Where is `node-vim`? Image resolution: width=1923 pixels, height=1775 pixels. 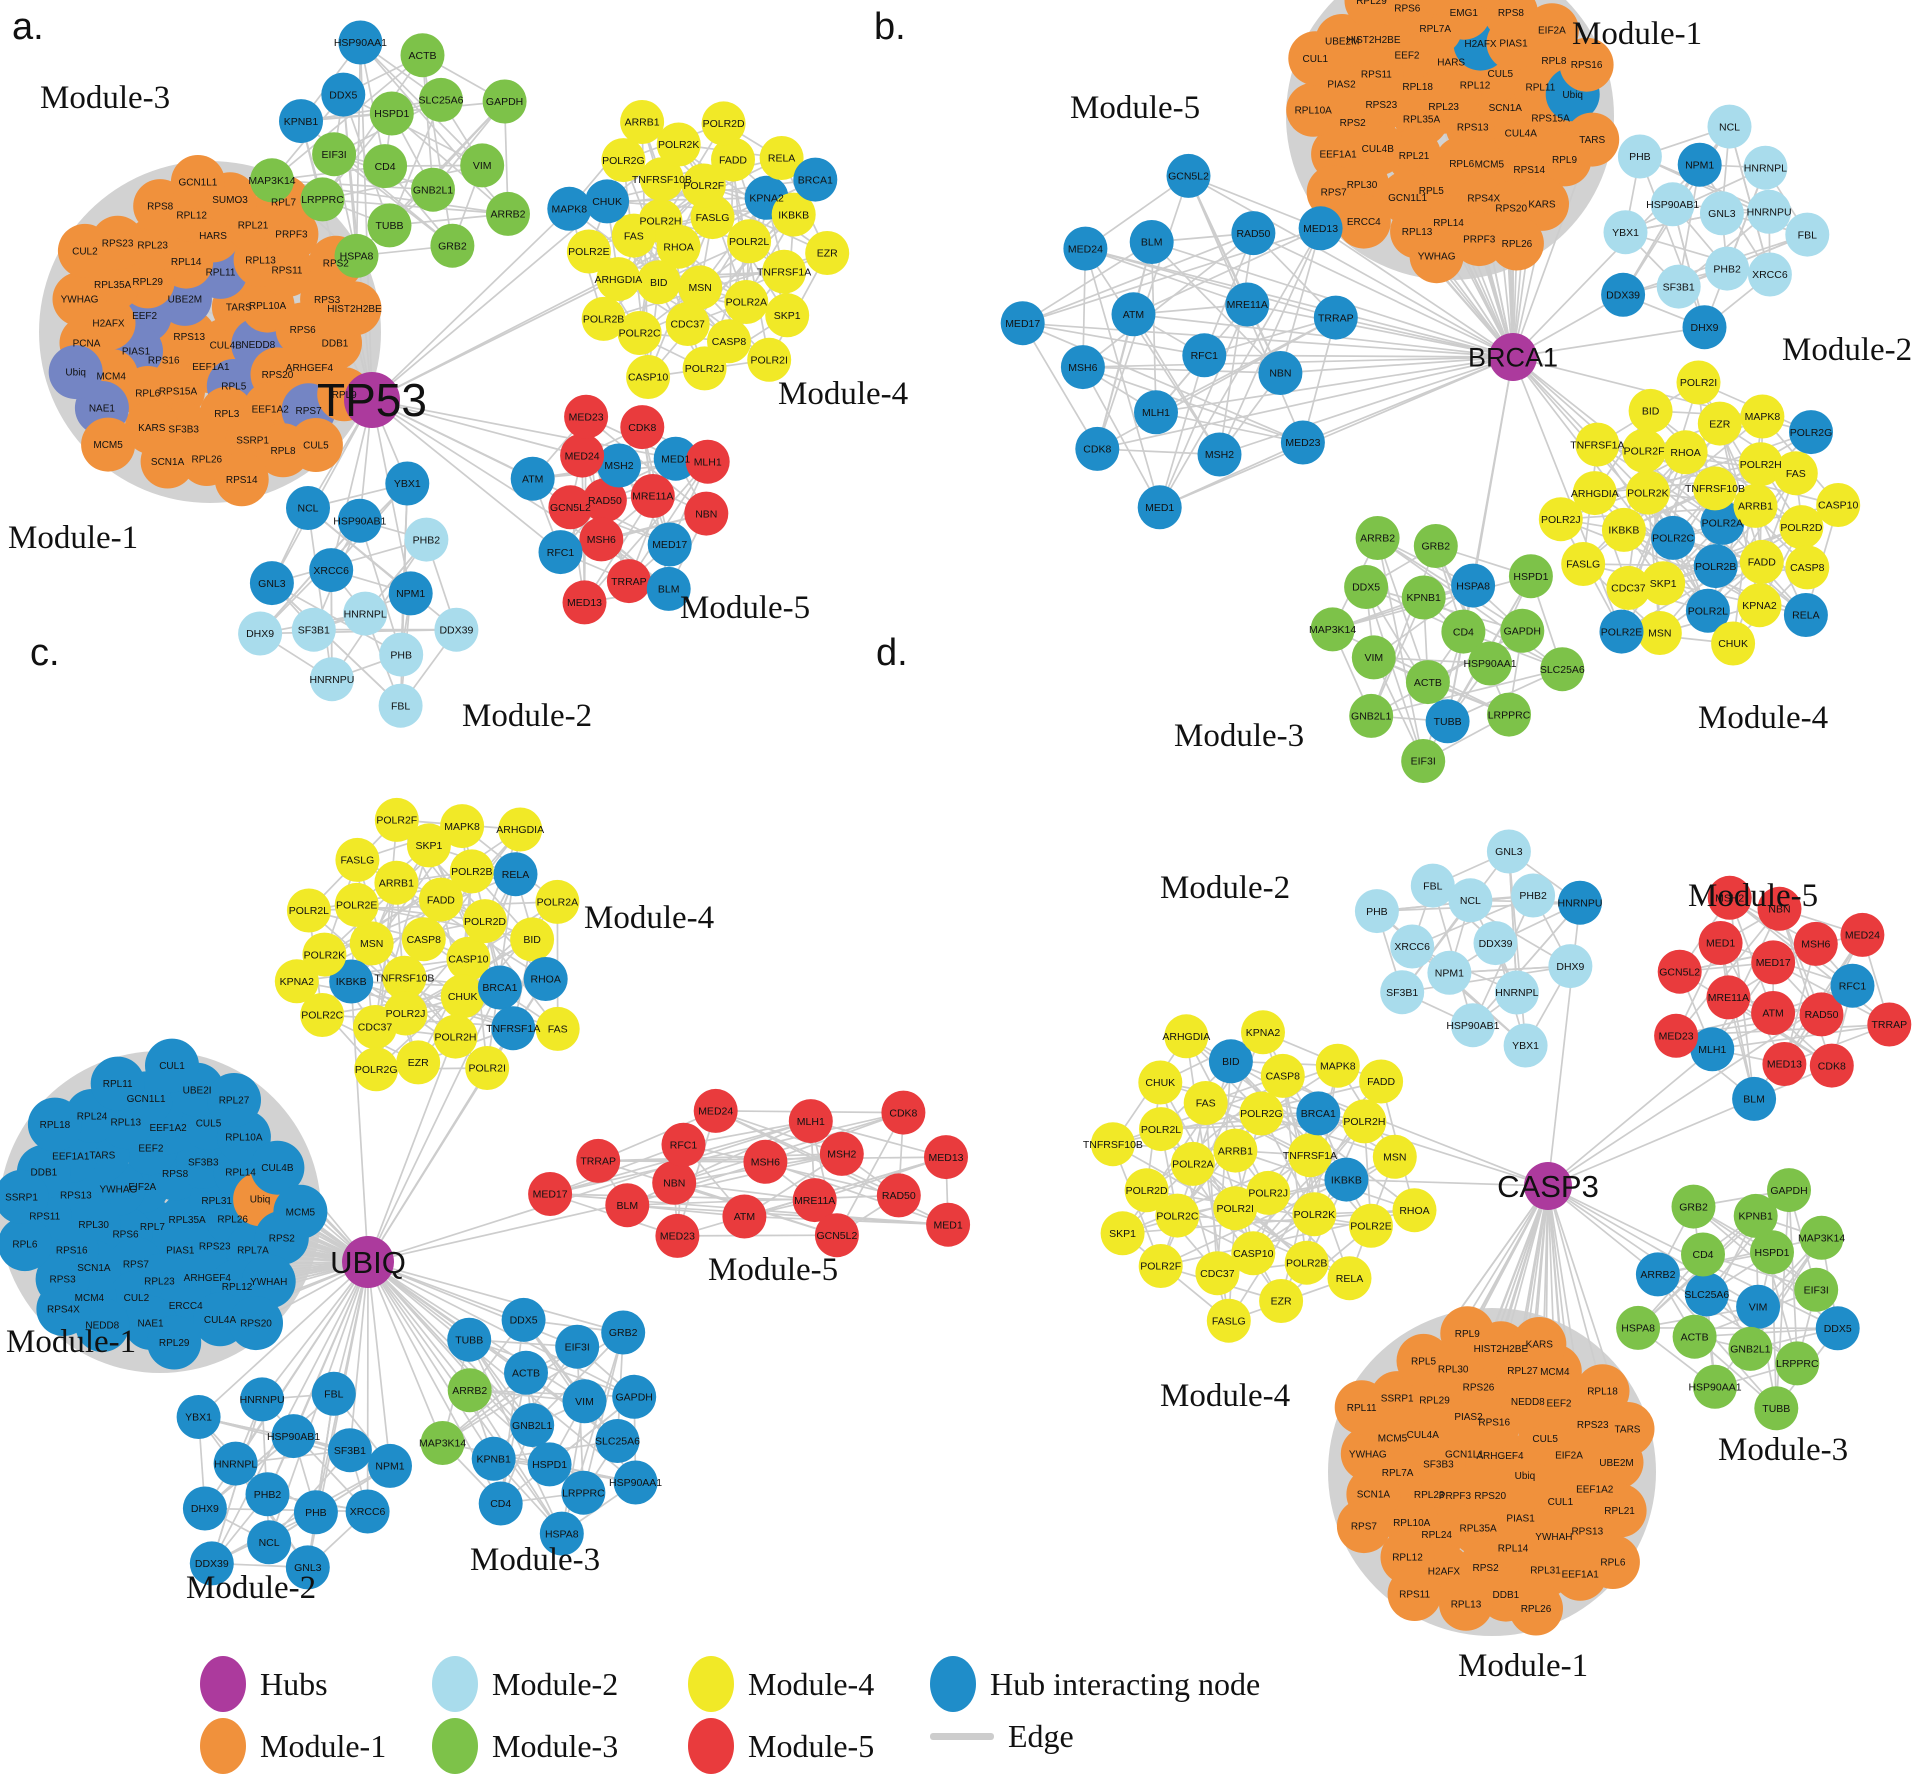 node-vim is located at coordinates (1373, 657).